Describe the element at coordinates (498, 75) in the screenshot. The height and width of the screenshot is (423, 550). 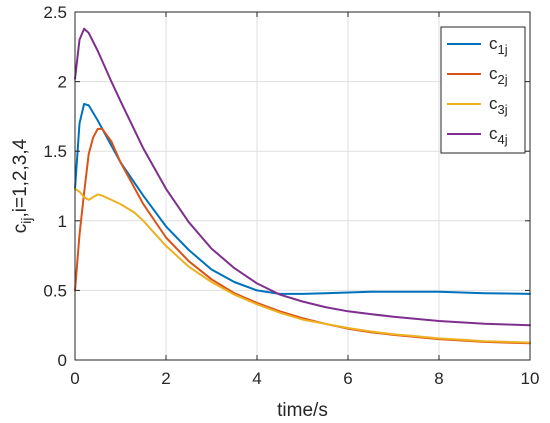
I see `legend-label-2j: c2j` at that location.